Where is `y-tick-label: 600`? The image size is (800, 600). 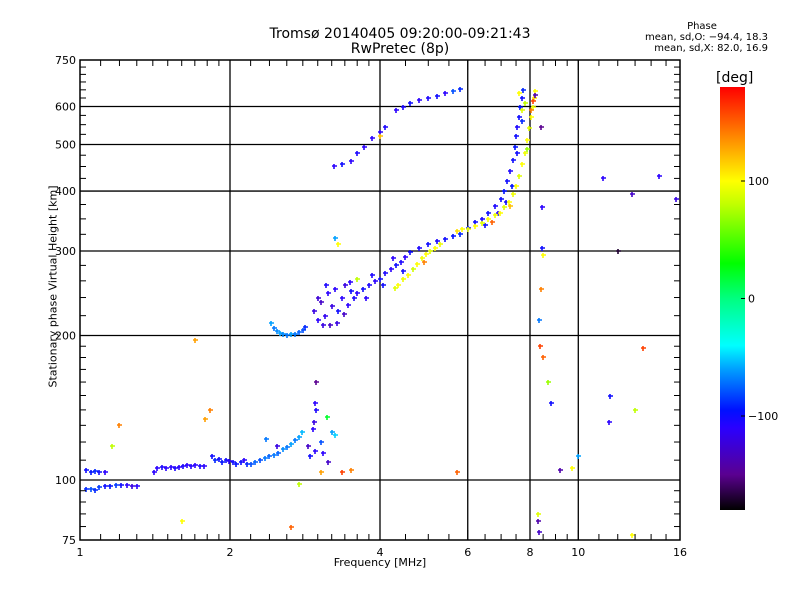
y-tick-label: 600 is located at coordinates (65, 107).